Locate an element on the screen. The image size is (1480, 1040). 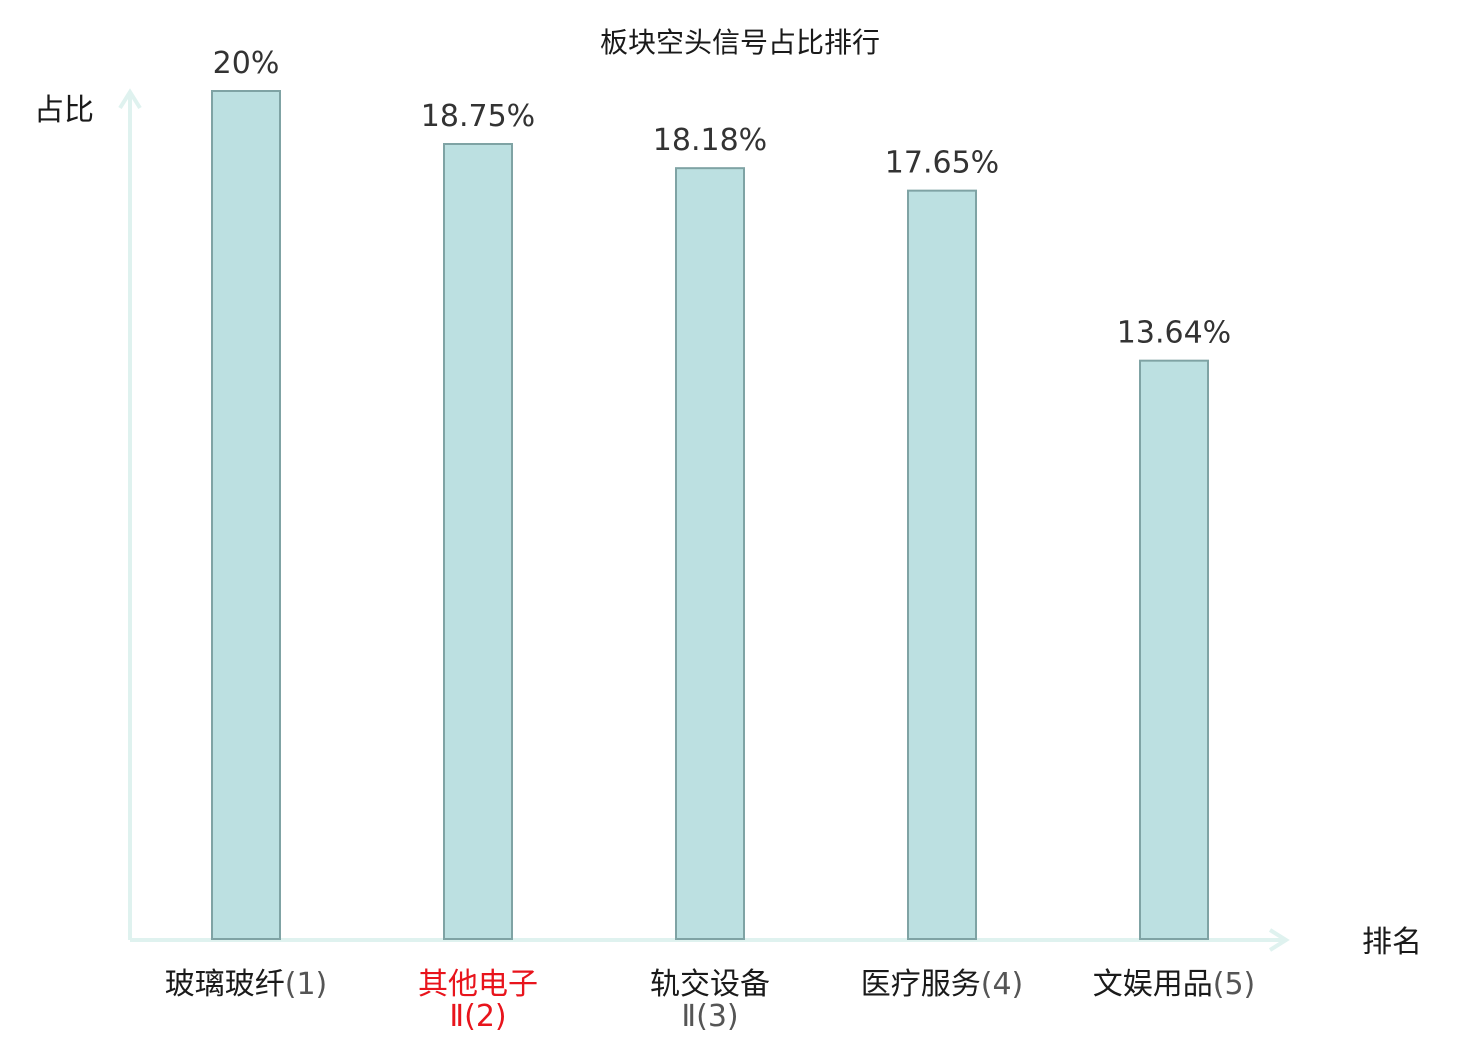
chart-title: 板块空头信号占比排行 is located at coordinates (740, 42).